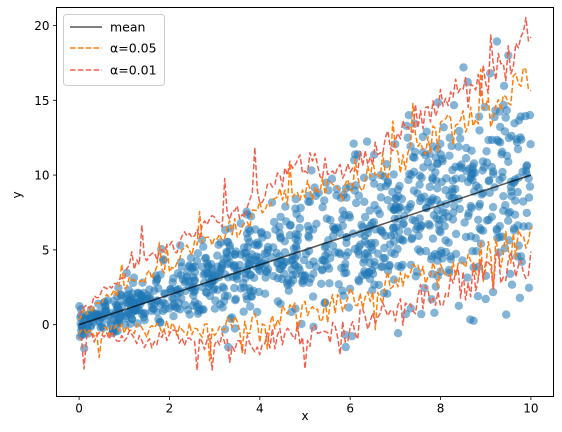 The height and width of the screenshot is (432, 562). Describe the element at coordinates (127, 27) in the screenshot. I see `legend-mean-label: mean` at that location.